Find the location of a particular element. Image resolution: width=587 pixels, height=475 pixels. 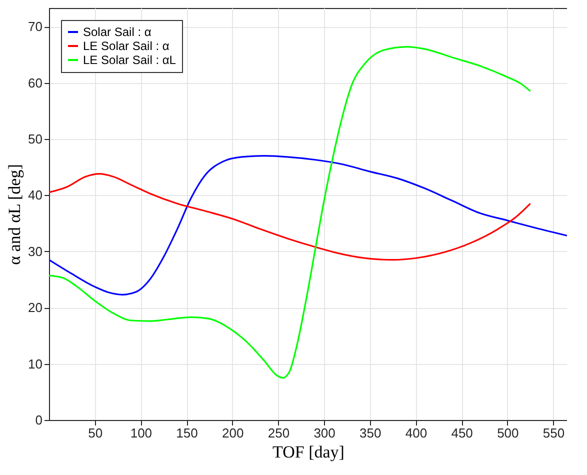

x-tick-label: 250 is located at coordinates (279, 433).